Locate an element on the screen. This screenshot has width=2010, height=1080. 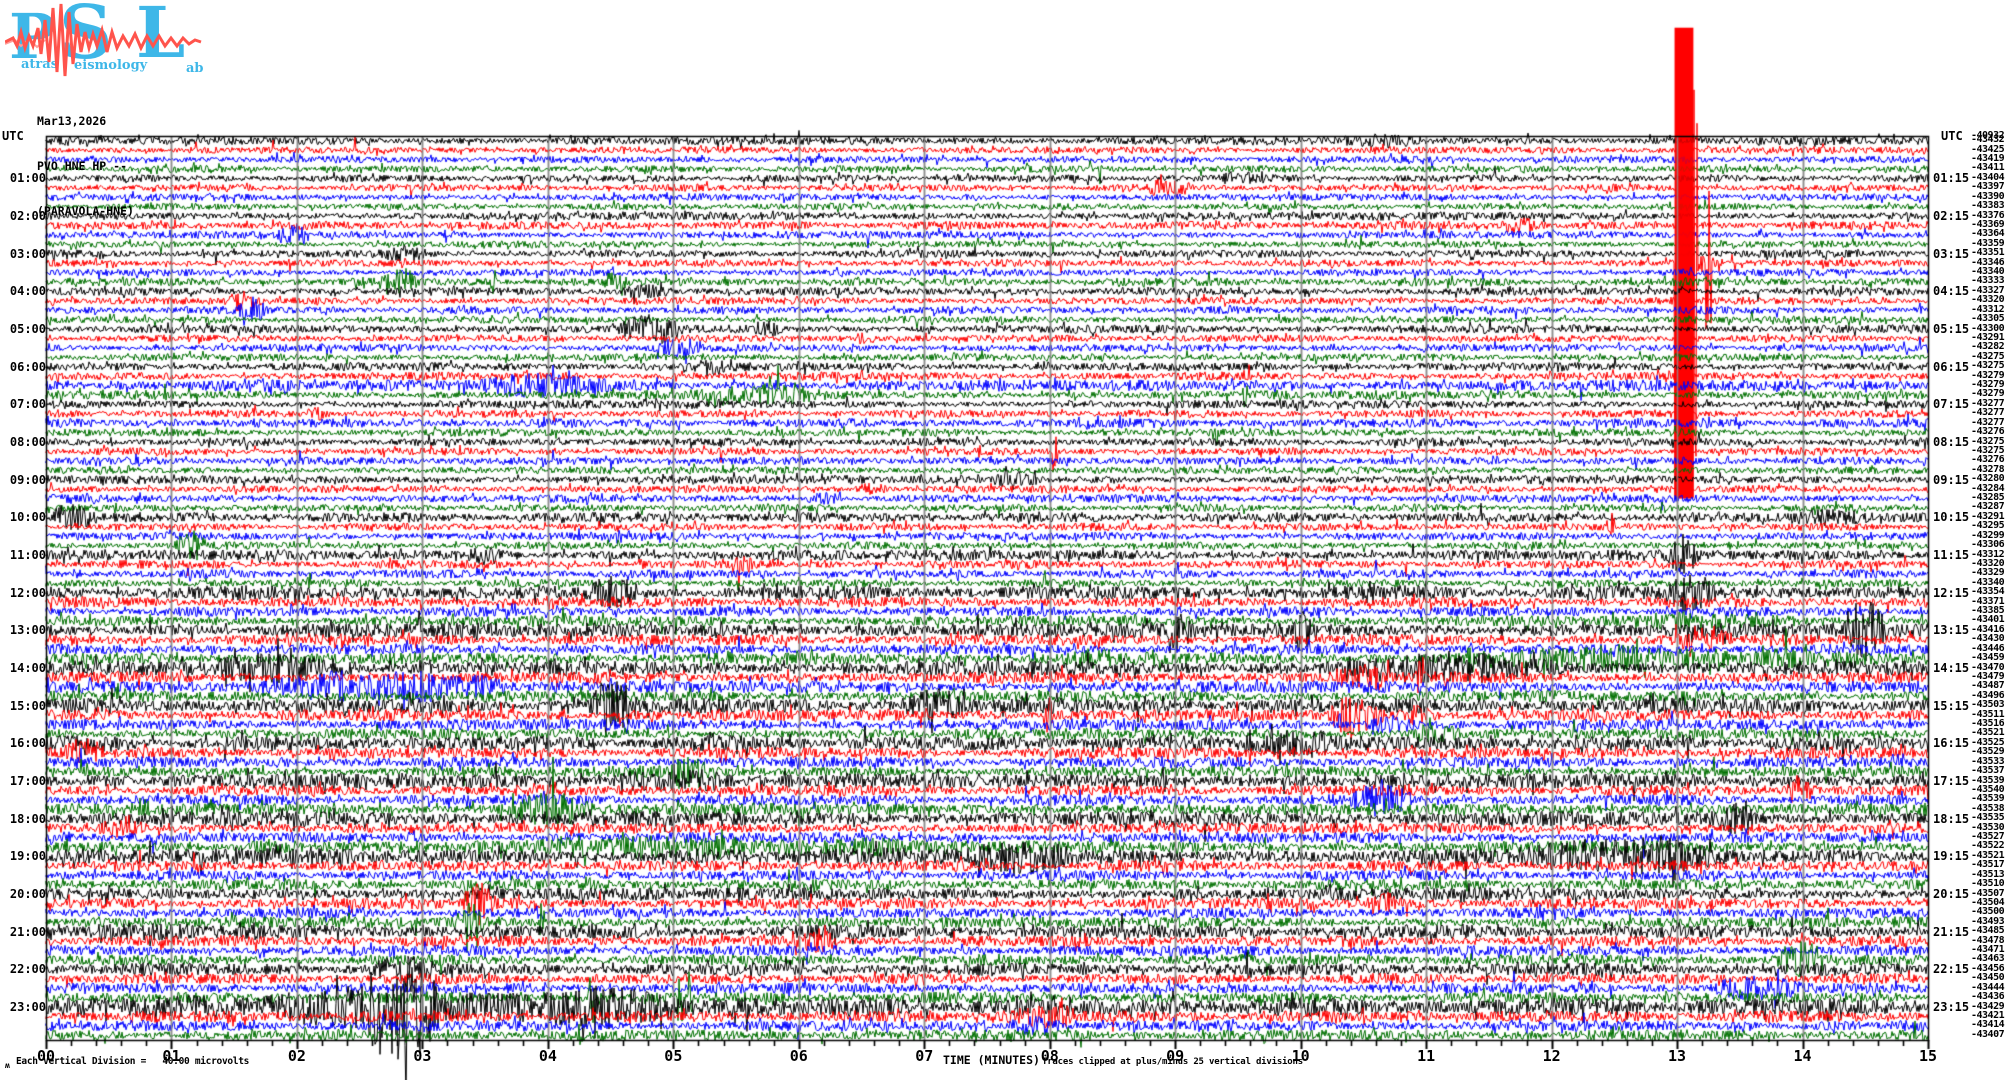
right-value-label: -43320 is located at coordinates (1988, 563).